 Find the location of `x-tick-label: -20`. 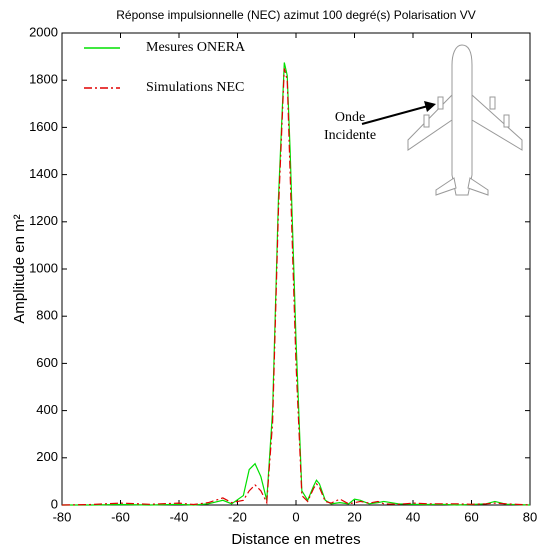

x-tick-label: -20 is located at coordinates (237, 516).